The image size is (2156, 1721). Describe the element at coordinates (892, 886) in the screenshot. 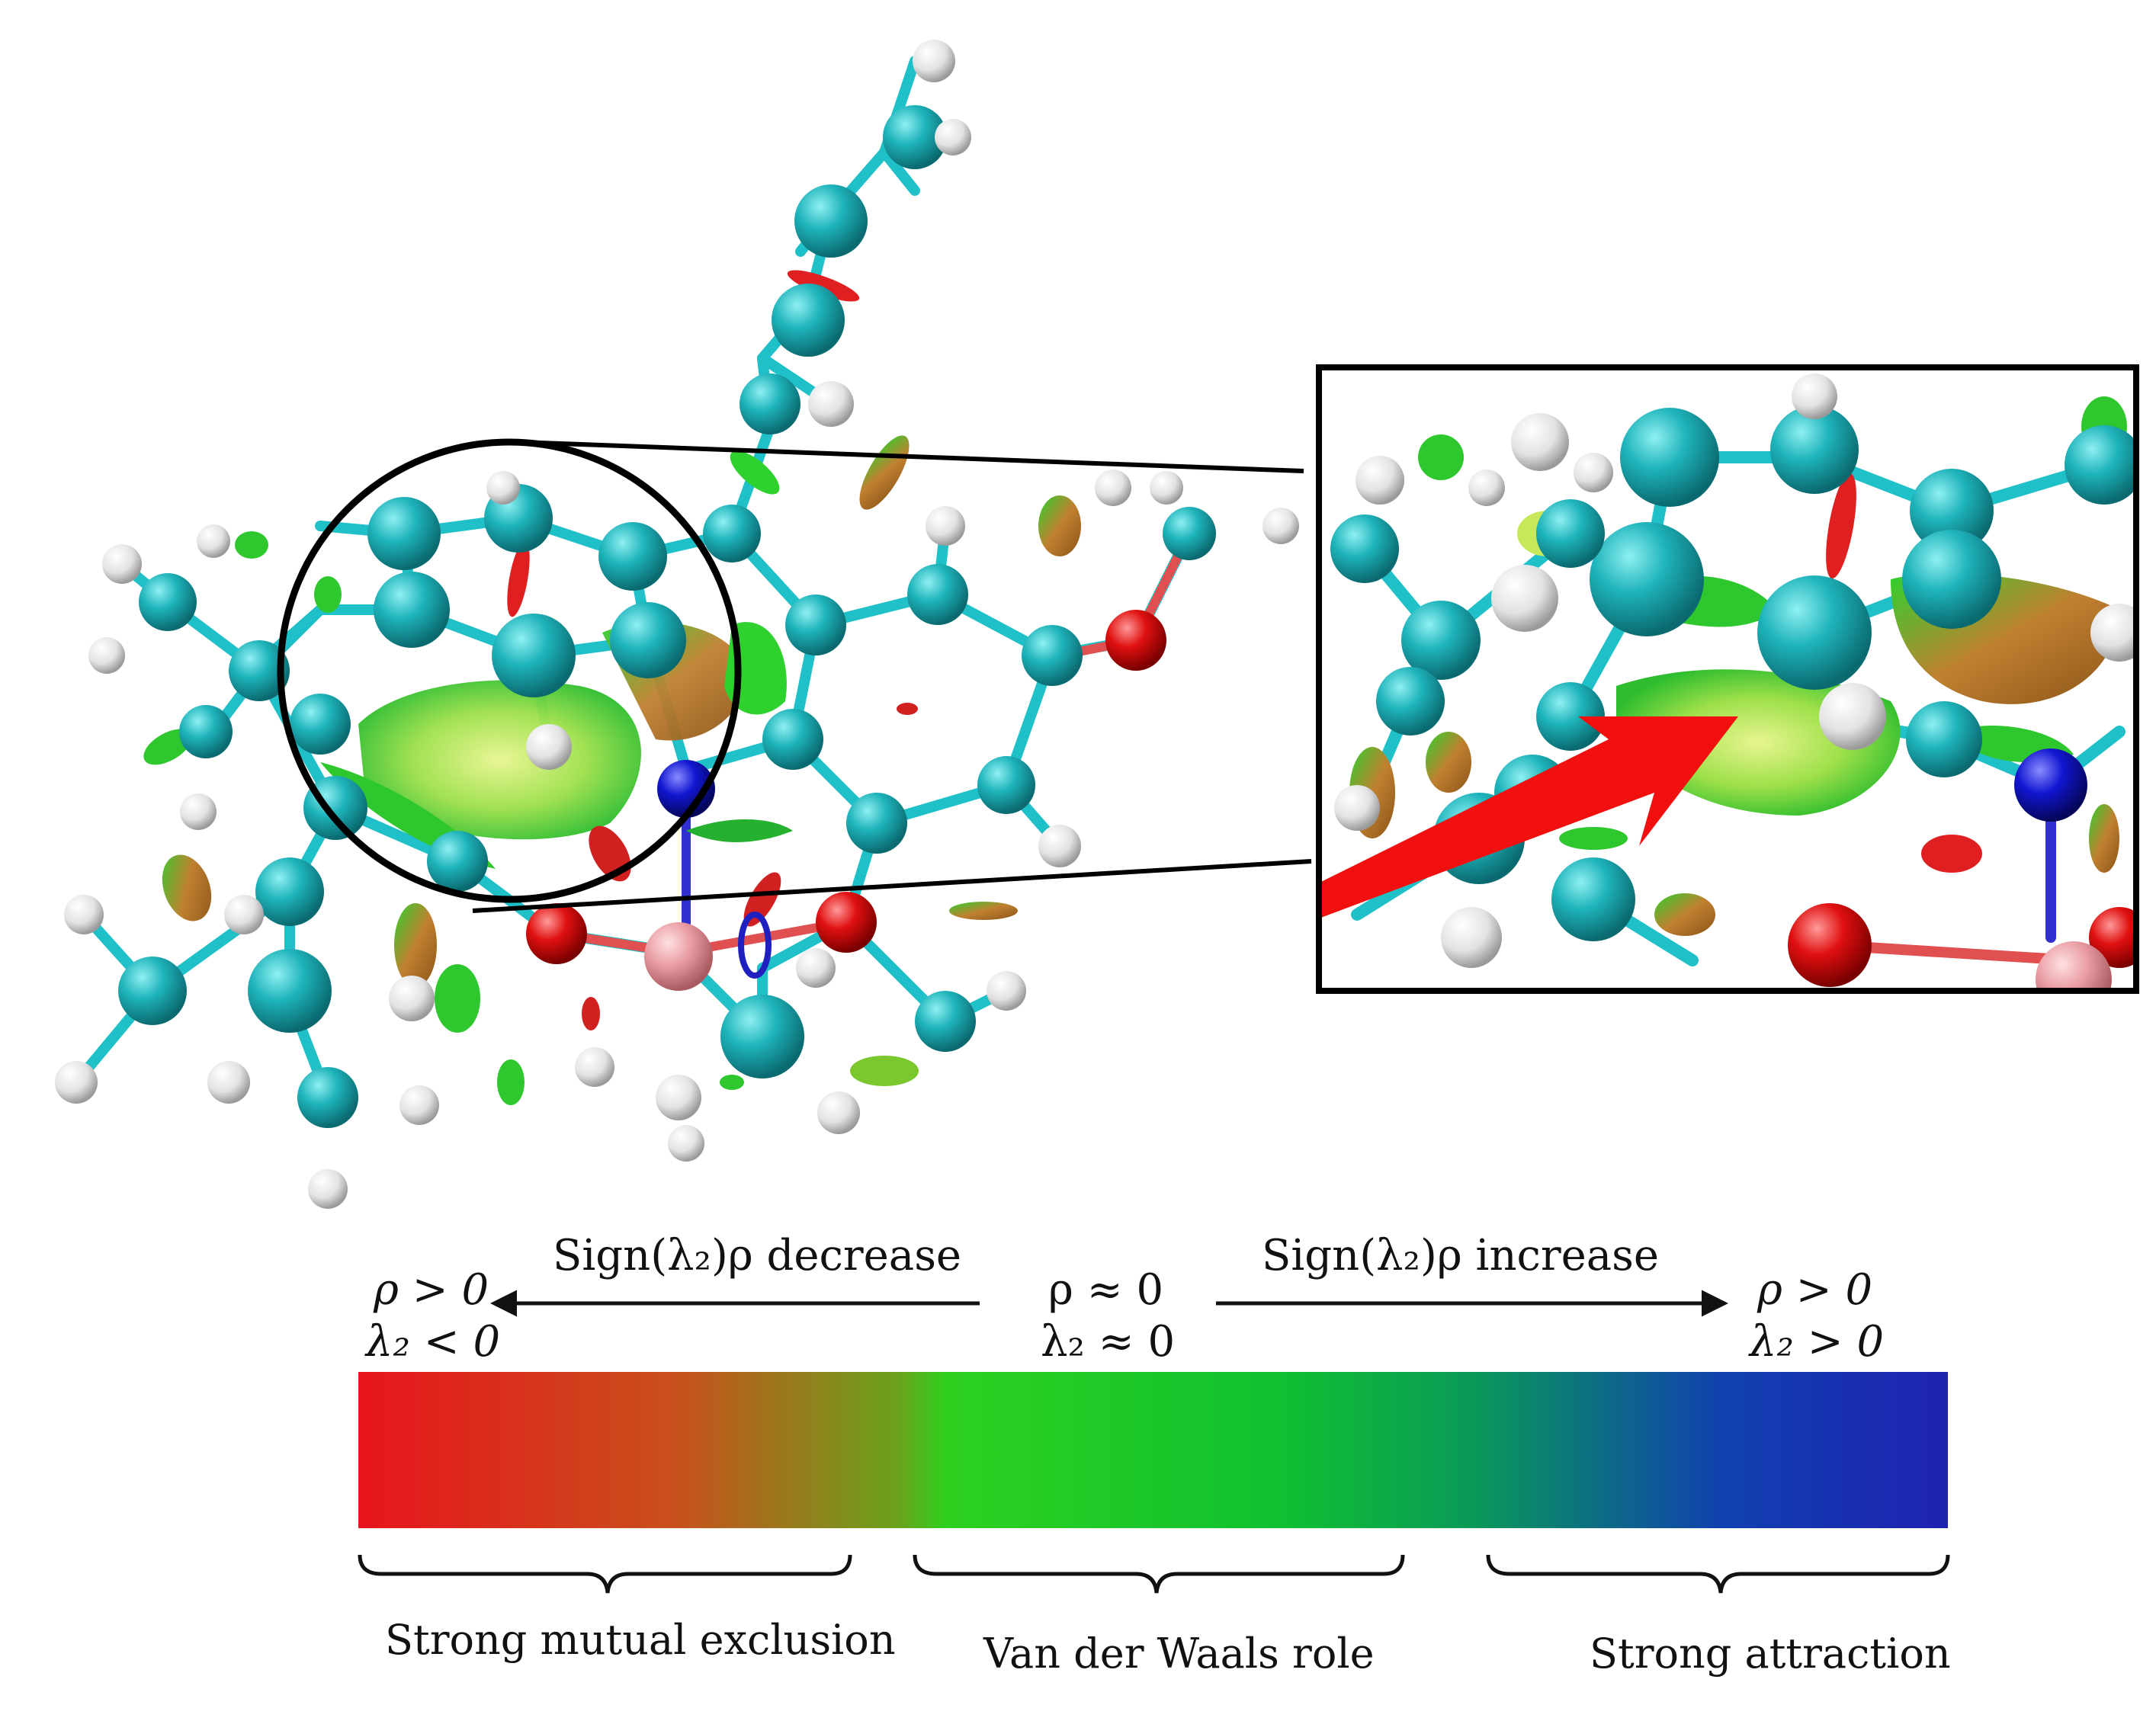

I see `zoom-line-bottom` at that location.